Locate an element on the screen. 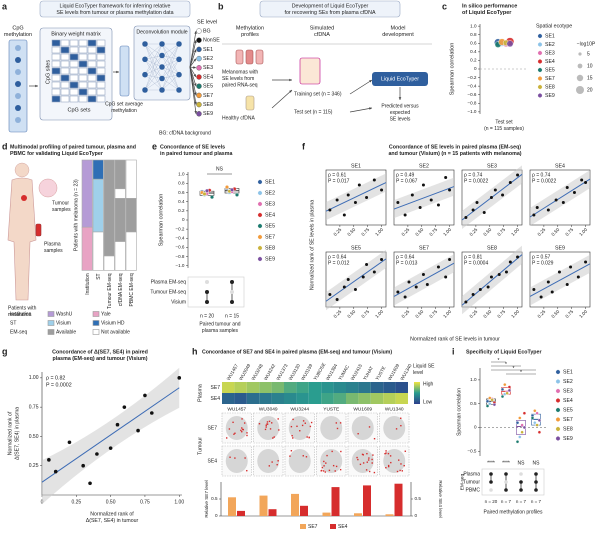 Image resolution: width=600 pixels, height=534 pixels. y-tick-label: −0.2 is located at coordinates (472, 77).